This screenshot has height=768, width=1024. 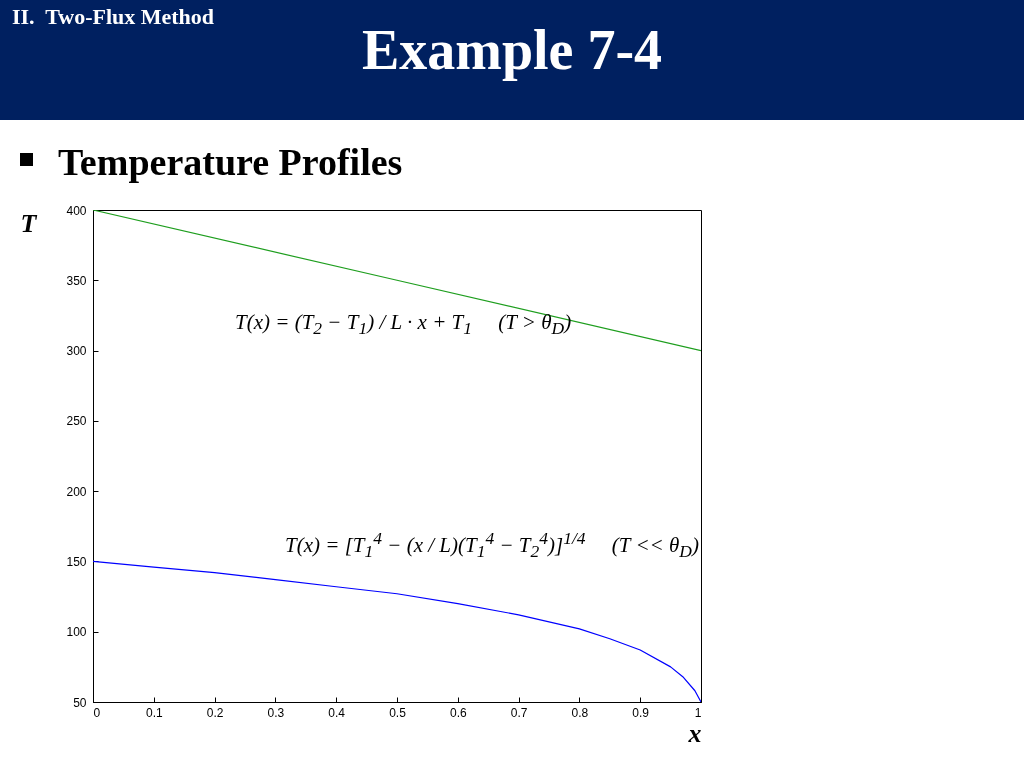 What do you see at coordinates (97, 712) in the screenshot?
I see `x-tick-label: 0` at bounding box center [97, 712].